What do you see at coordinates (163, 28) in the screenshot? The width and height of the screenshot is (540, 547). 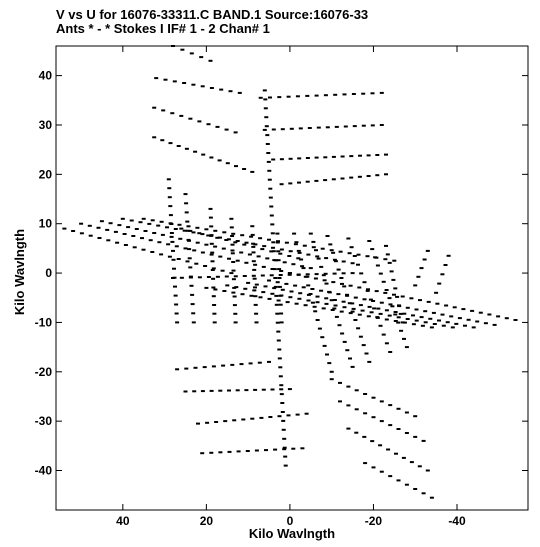 I see `chart-subtitle: Ants * - * Stokes I IF# 1 - 2 Chan# 1` at bounding box center [163, 28].